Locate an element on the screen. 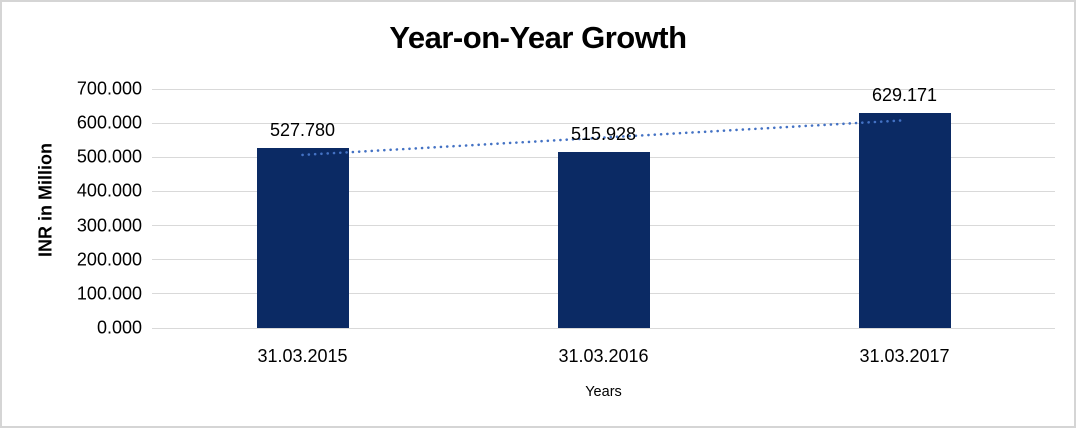 The image size is (1076, 428). y-tick-label: 600.000 is located at coordinates (109, 122).